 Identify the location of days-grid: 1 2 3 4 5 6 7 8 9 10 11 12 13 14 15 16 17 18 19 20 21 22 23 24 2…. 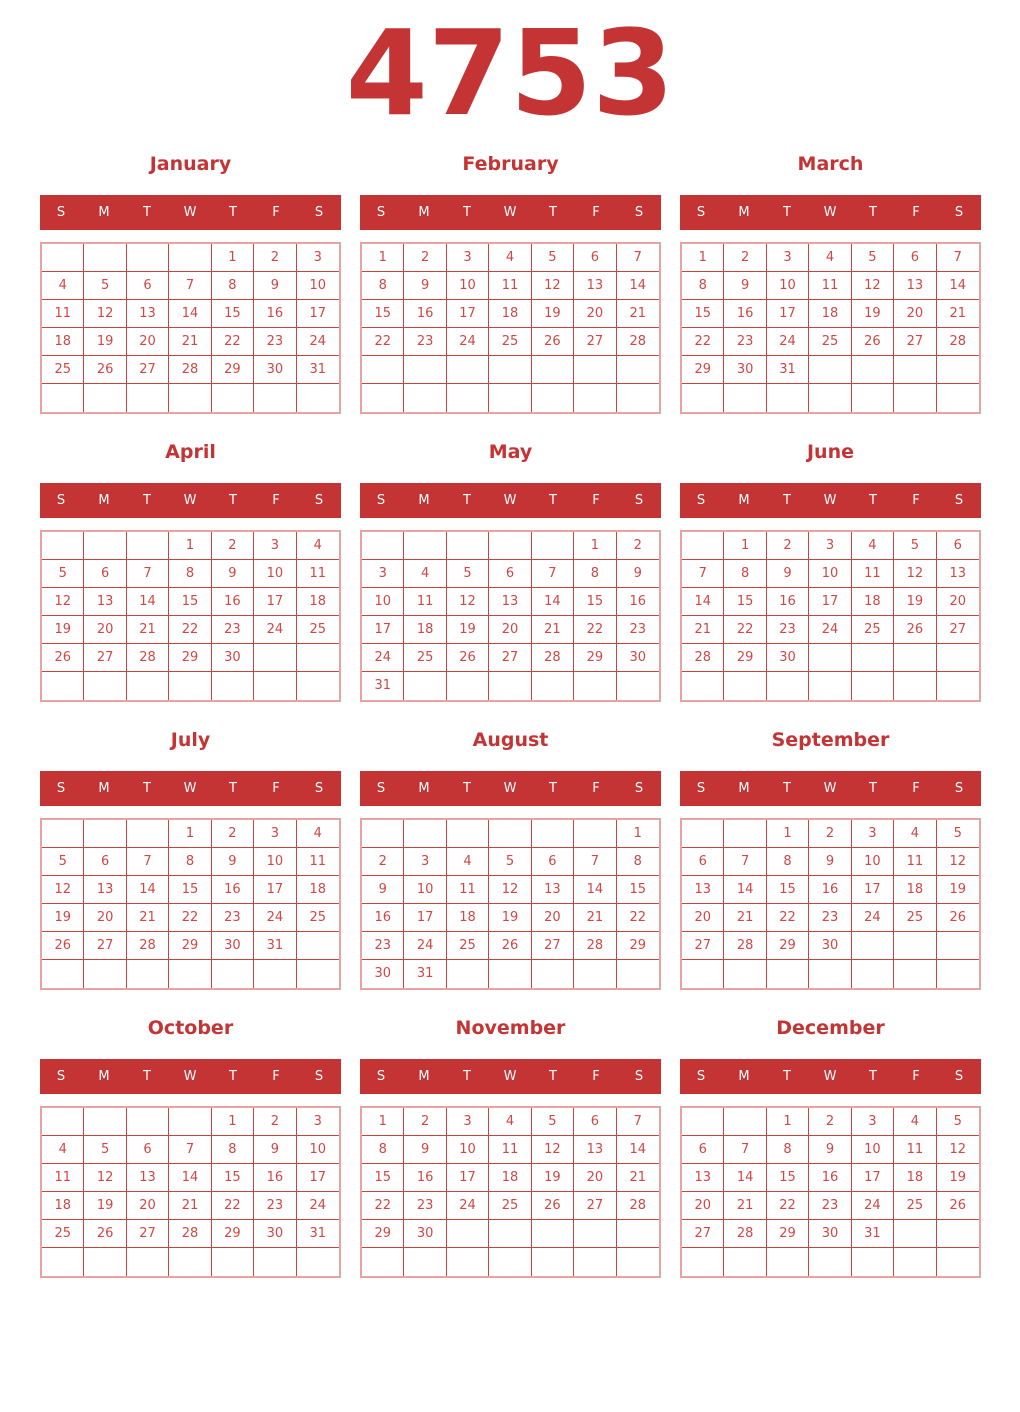
(510, 1191).